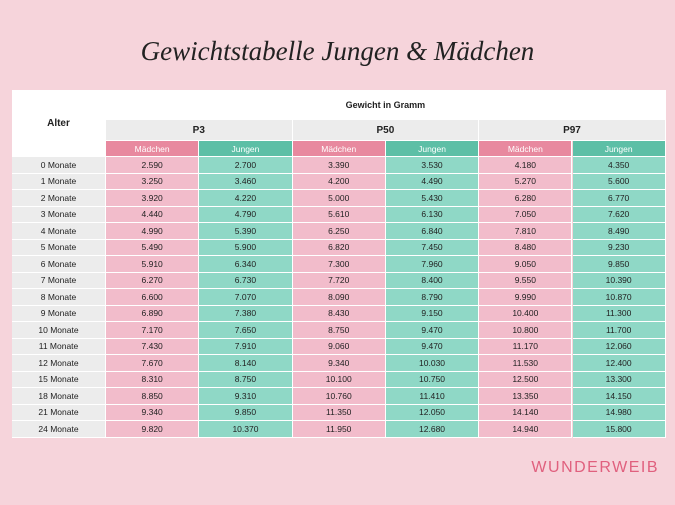 This screenshot has height=505, width=675. What do you see at coordinates (153, 363) in the screenshot?
I see `weight-cell: 7.670` at bounding box center [153, 363].